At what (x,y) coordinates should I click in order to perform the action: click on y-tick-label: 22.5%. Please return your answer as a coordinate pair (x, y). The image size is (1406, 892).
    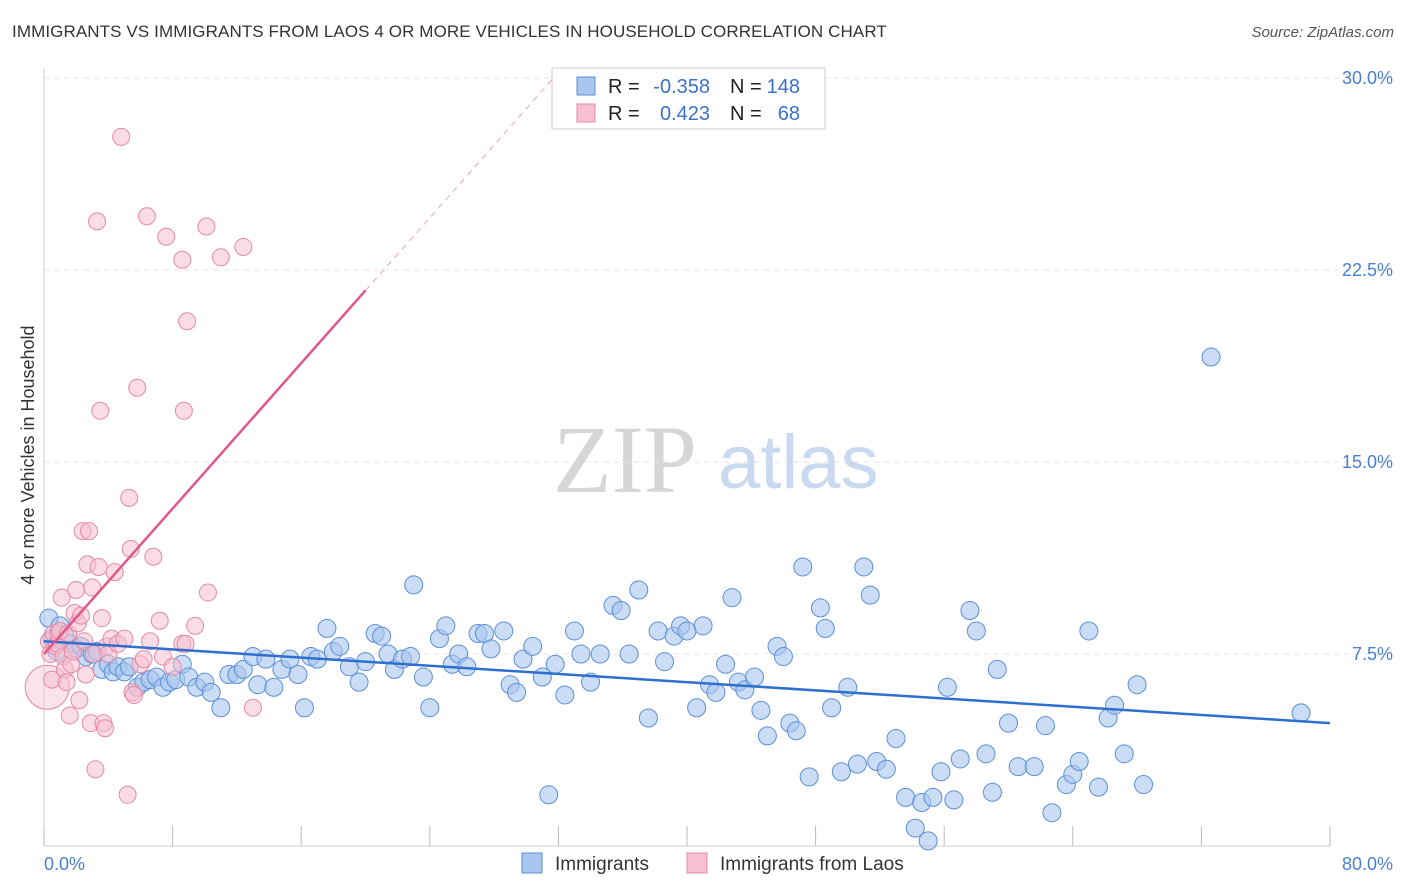
    Looking at the image, I should click on (1367, 270).